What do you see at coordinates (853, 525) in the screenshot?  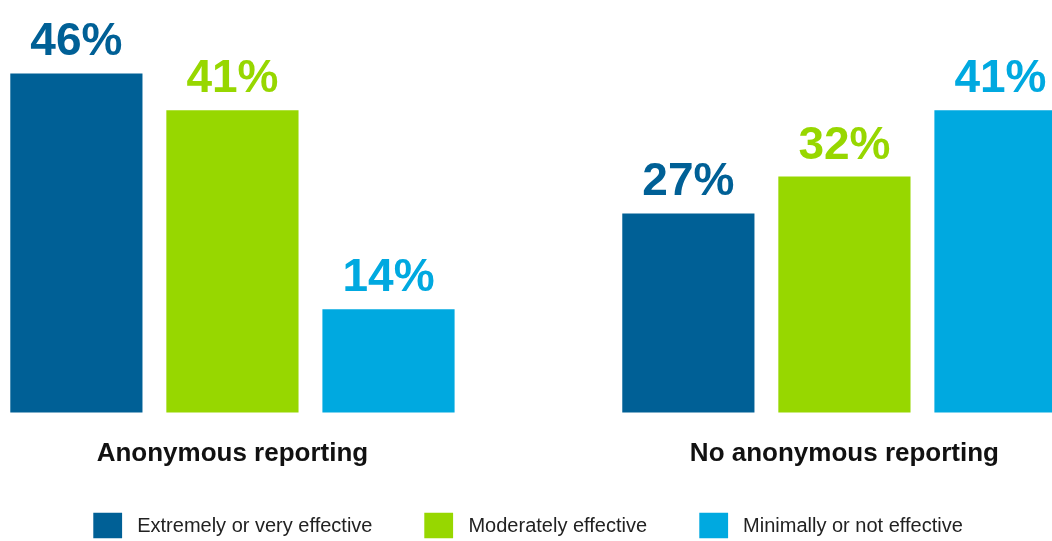 I see `legend-label: Minimally or not effective` at bounding box center [853, 525].